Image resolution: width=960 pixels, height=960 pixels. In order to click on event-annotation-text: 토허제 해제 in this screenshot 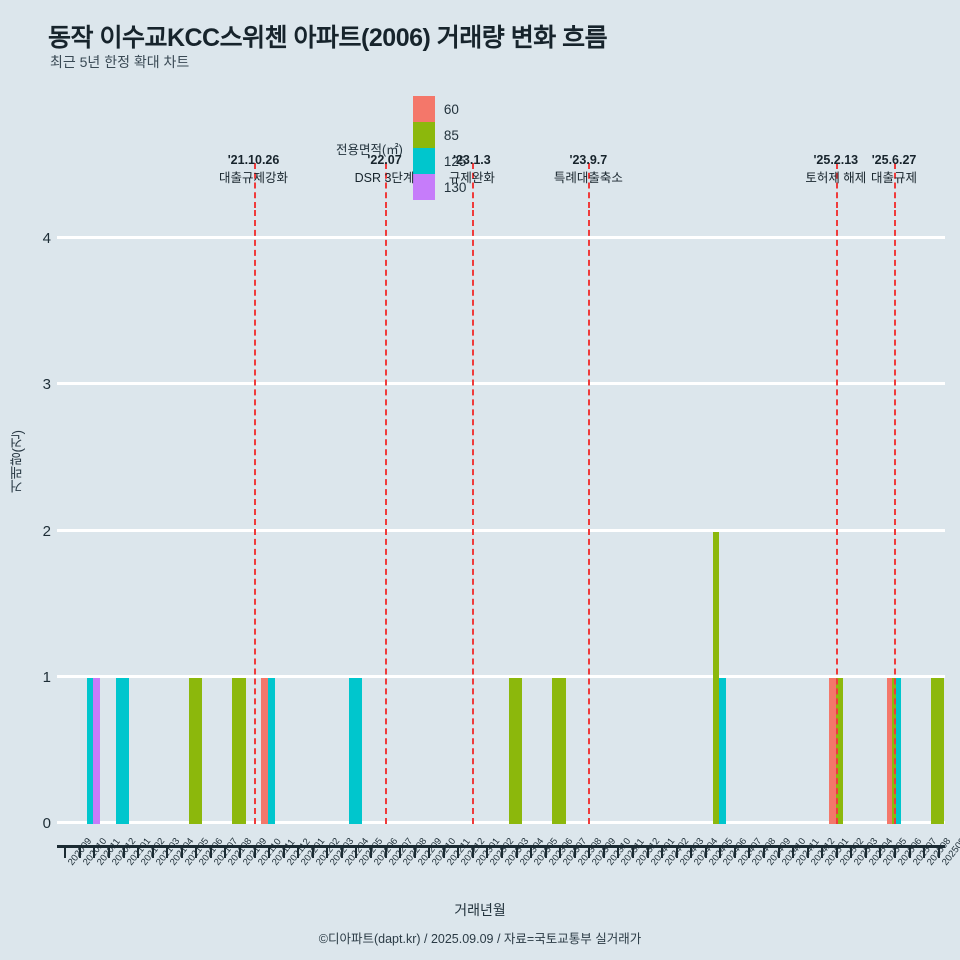, I will do `click(836, 177)`.